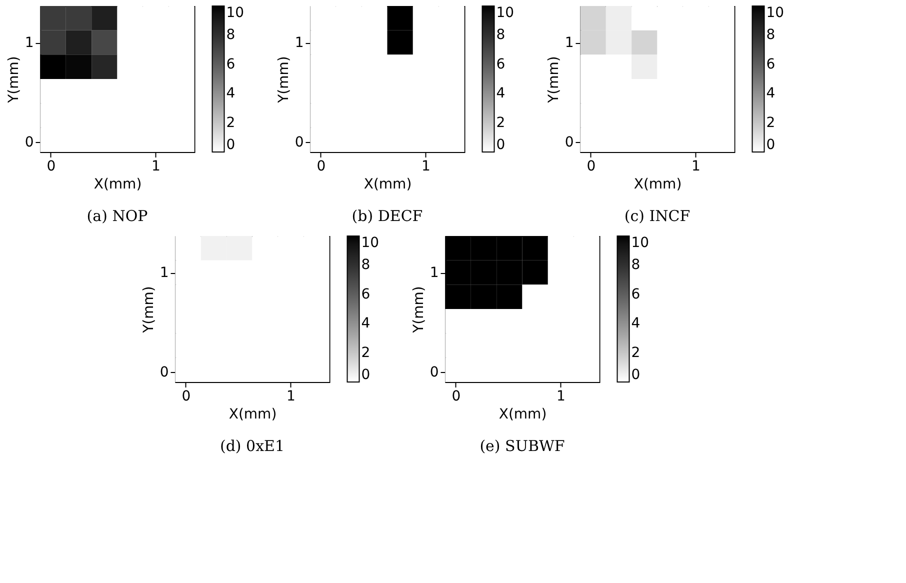 This screenshot has height=583, width=906. I want to click on text: (e) SUBWF, so click(522, 446).